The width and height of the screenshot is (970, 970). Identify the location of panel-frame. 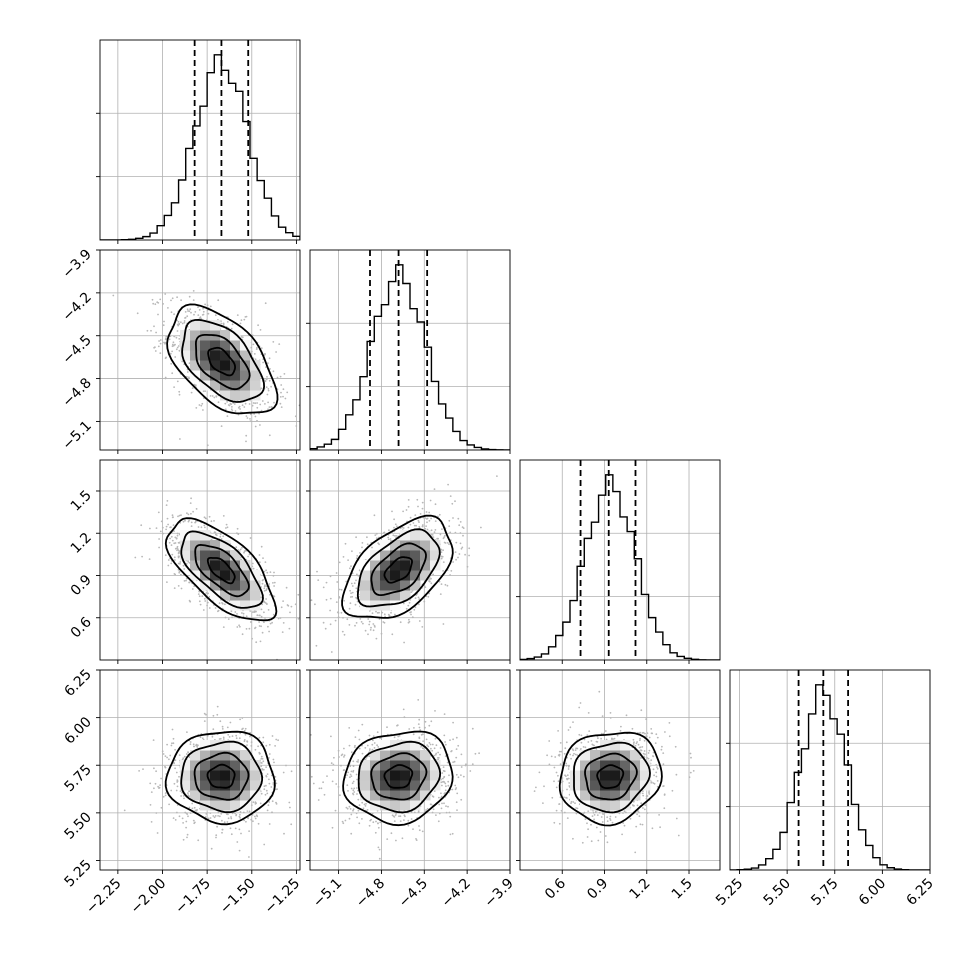
(200, 140).